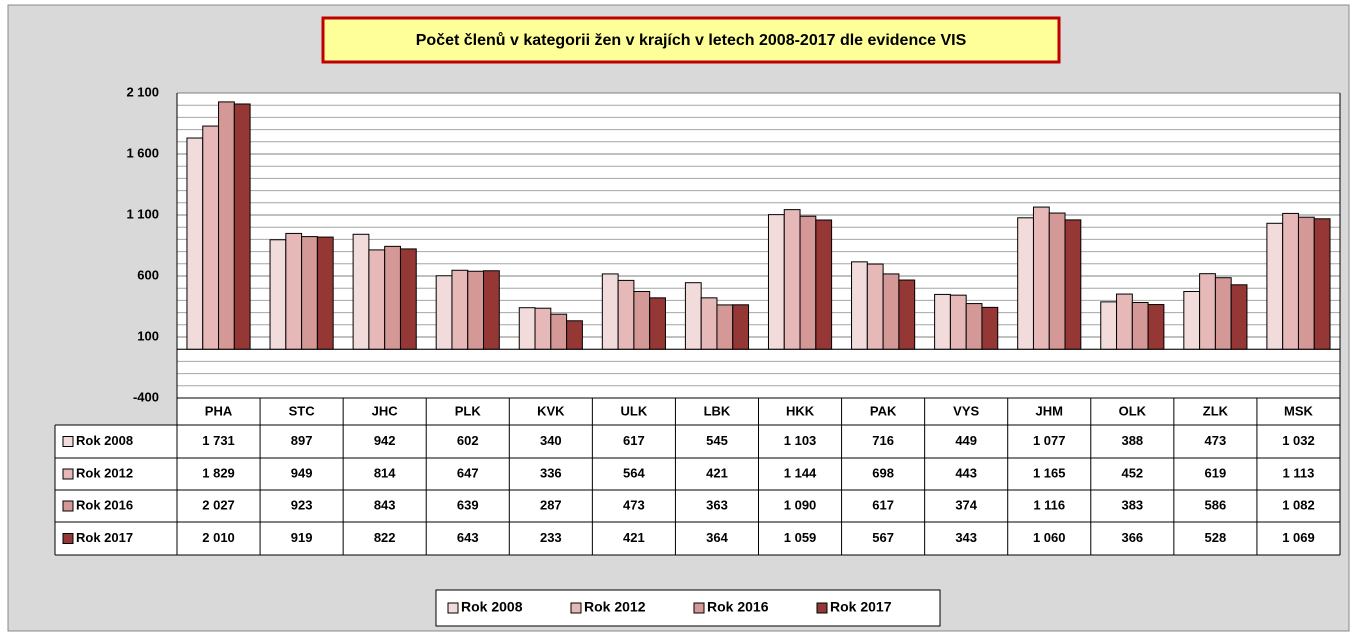  Describe the element at coordinates (142, 152) in the screenshot. I see `y-tick-label: 1 600` at that location.